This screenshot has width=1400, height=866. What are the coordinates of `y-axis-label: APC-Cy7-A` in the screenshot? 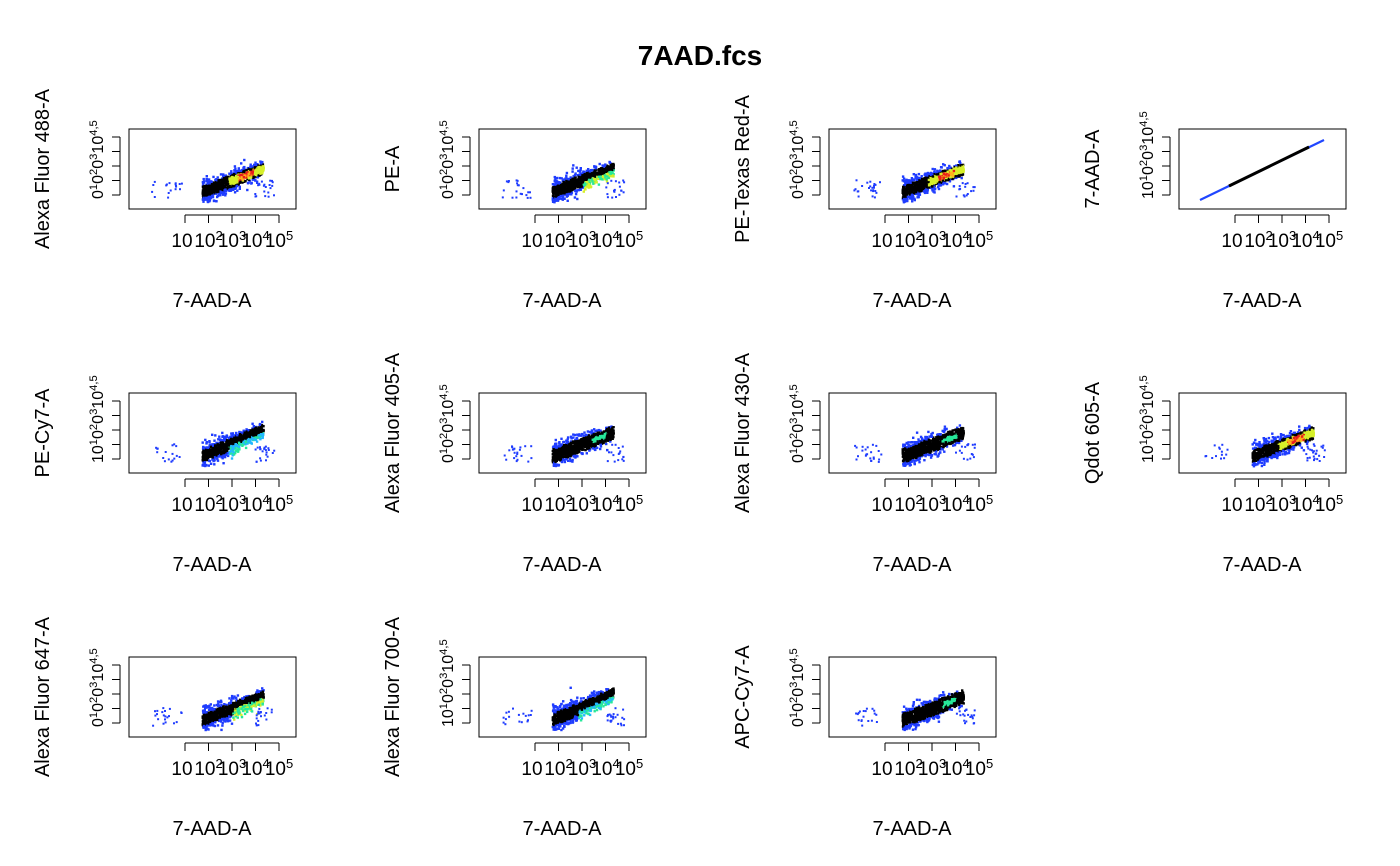 It's located at (743, 697).